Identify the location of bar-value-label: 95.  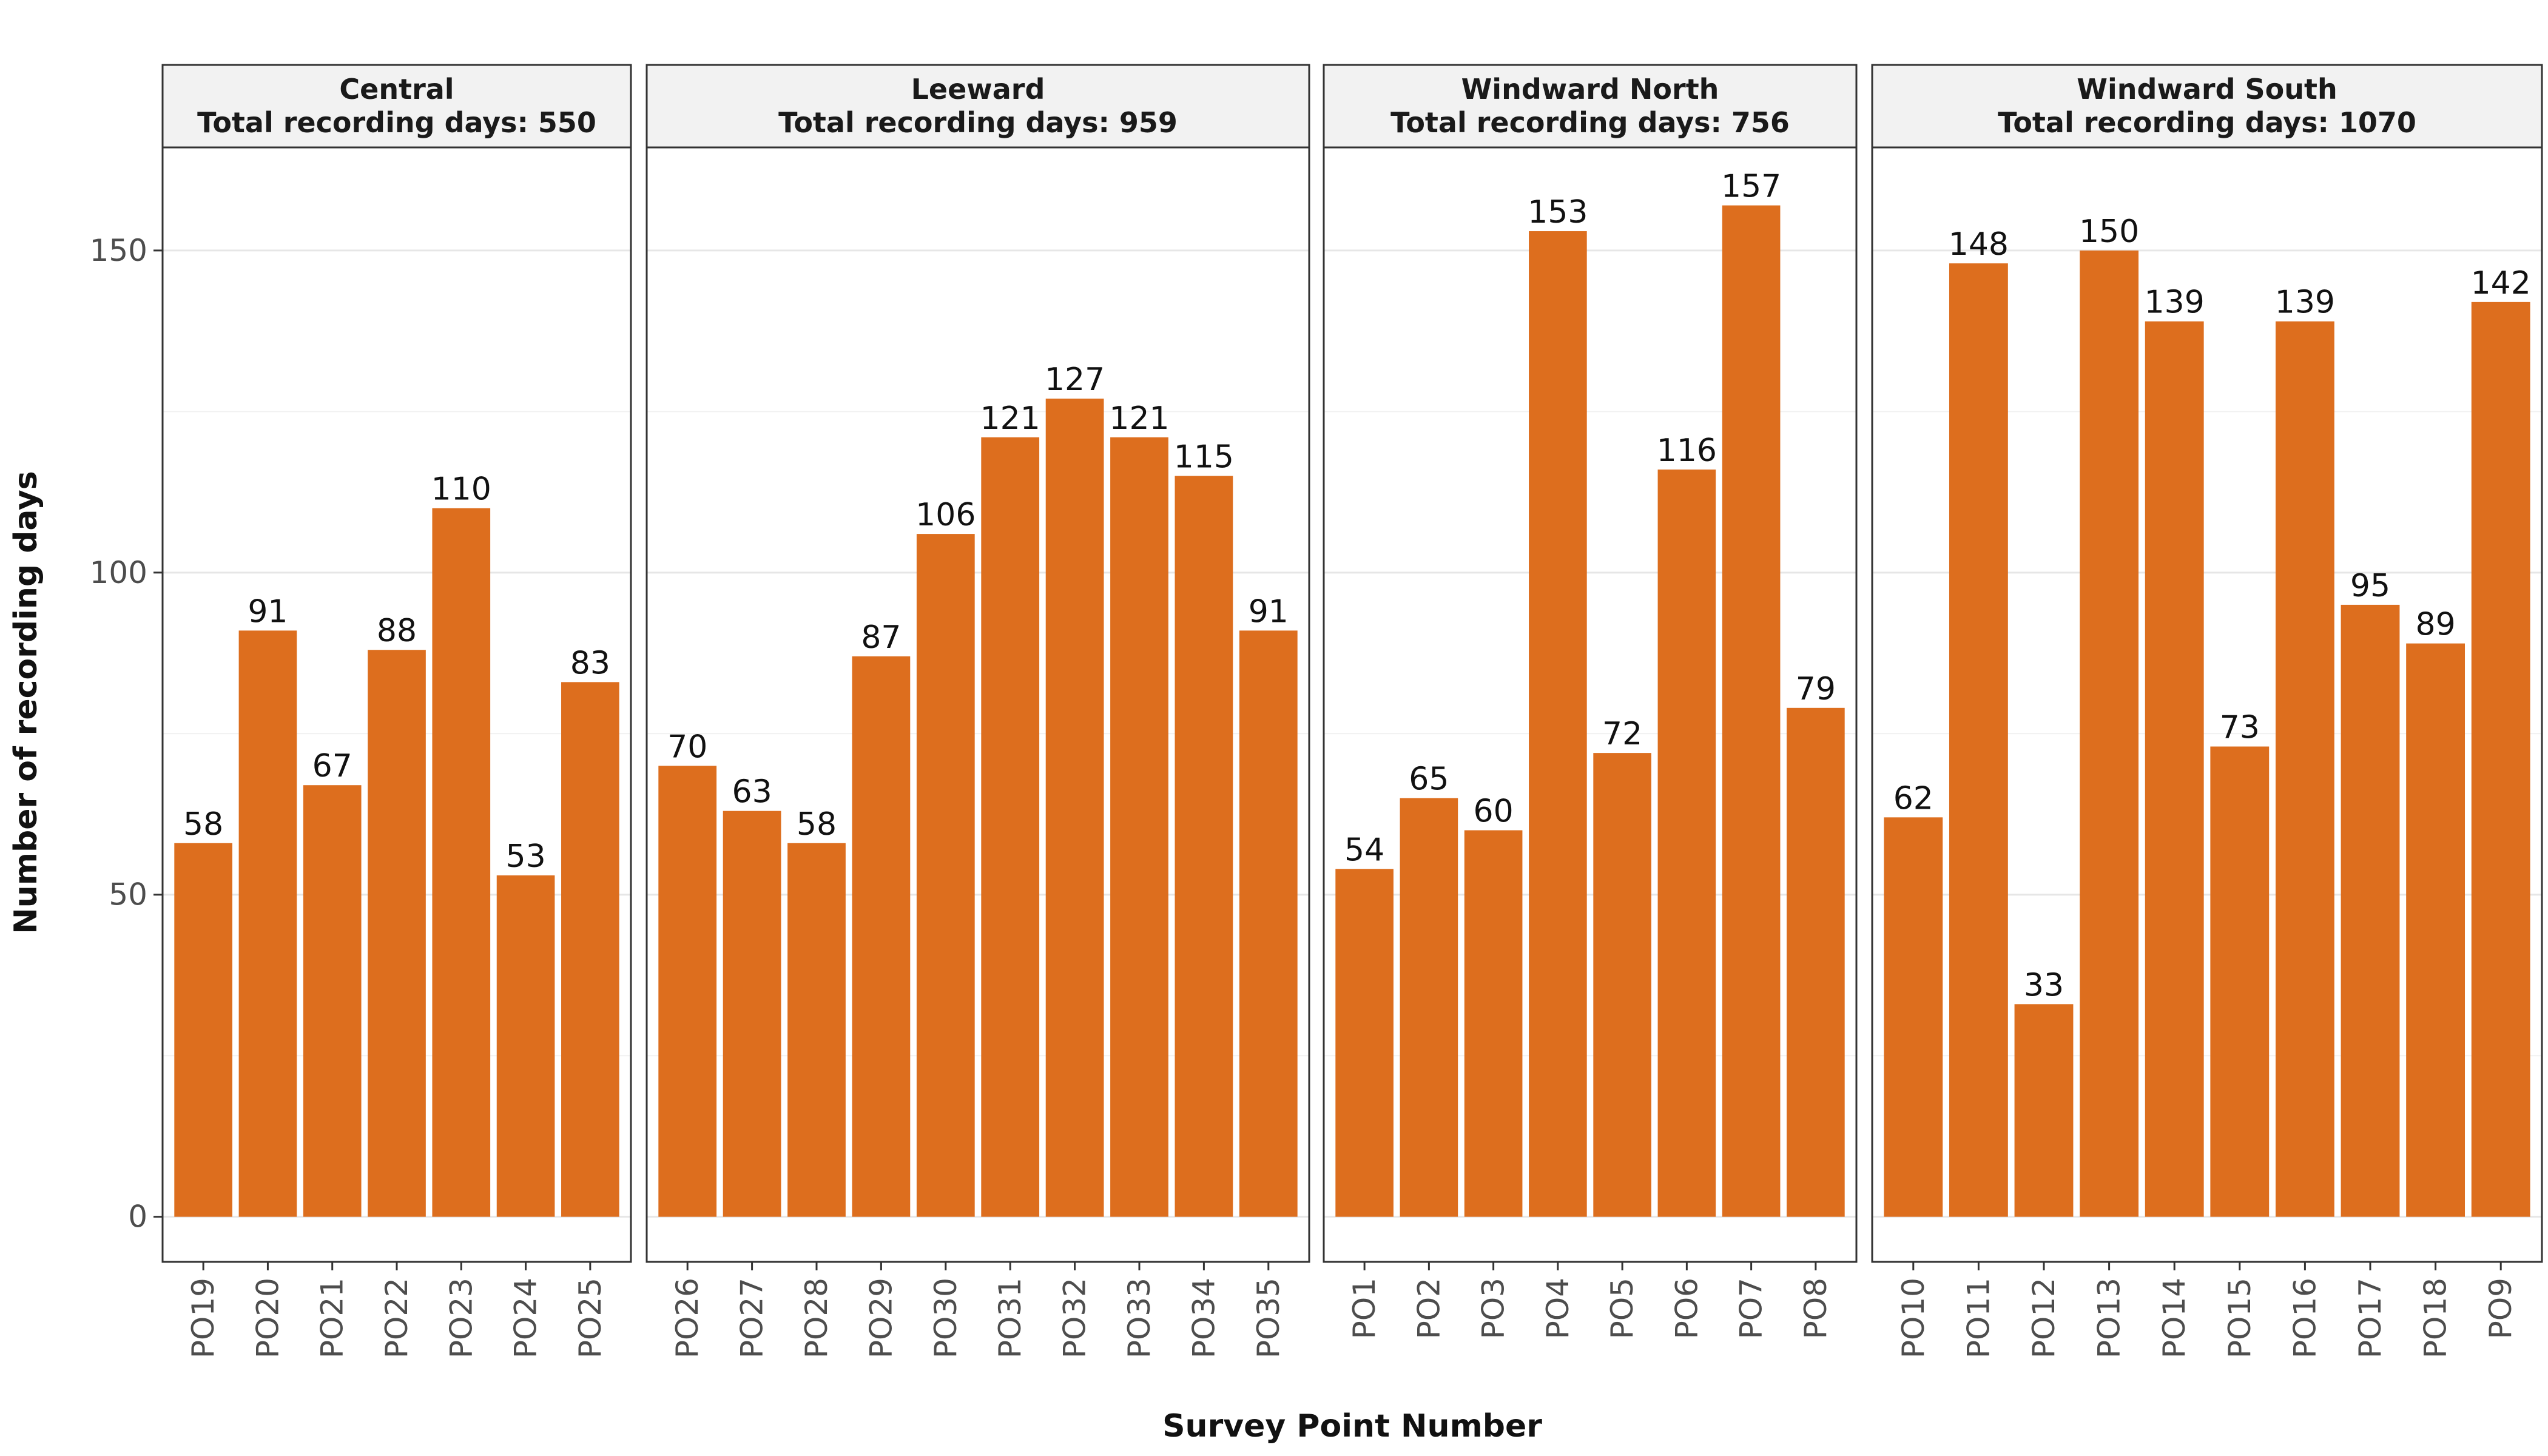
(2370, 586).